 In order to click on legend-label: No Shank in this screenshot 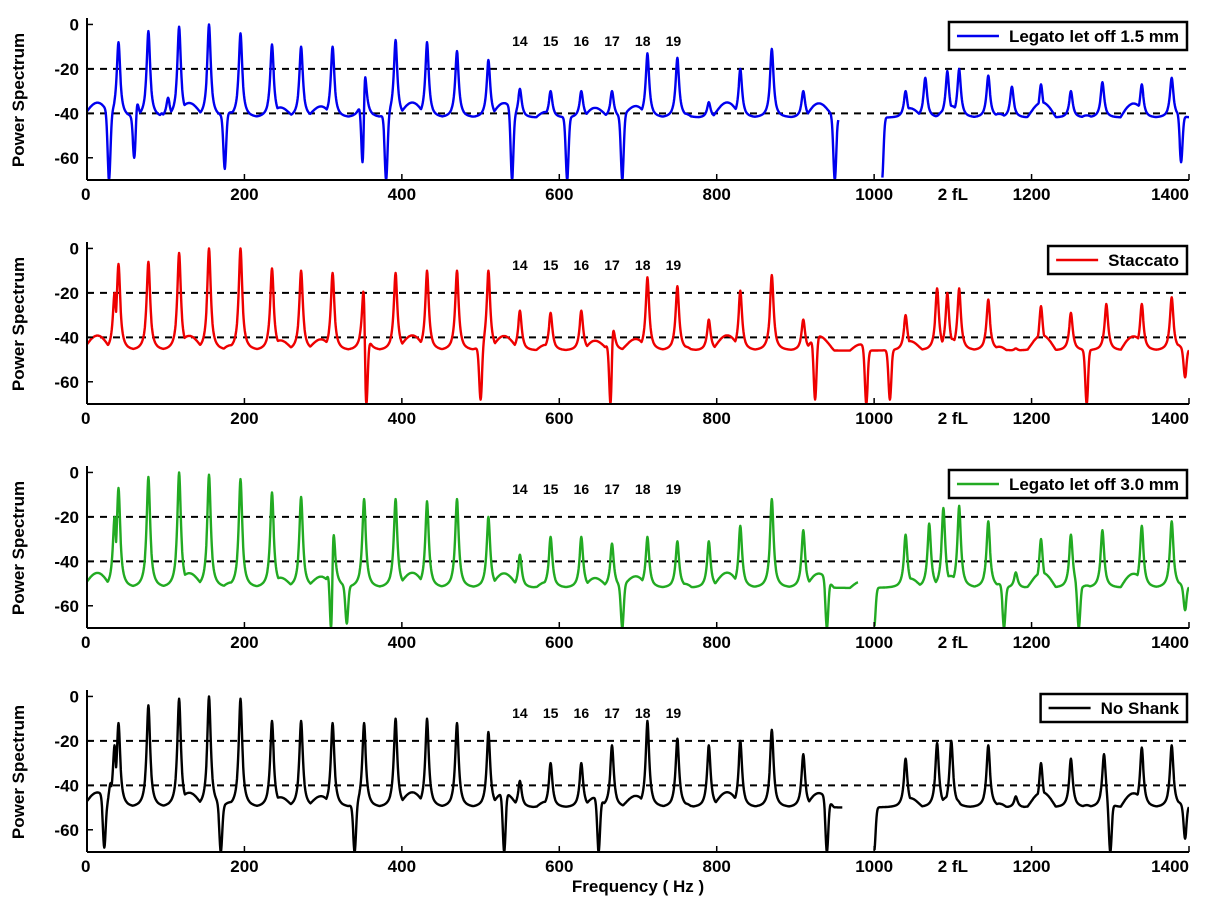, I will do `click(1140, 708)`.